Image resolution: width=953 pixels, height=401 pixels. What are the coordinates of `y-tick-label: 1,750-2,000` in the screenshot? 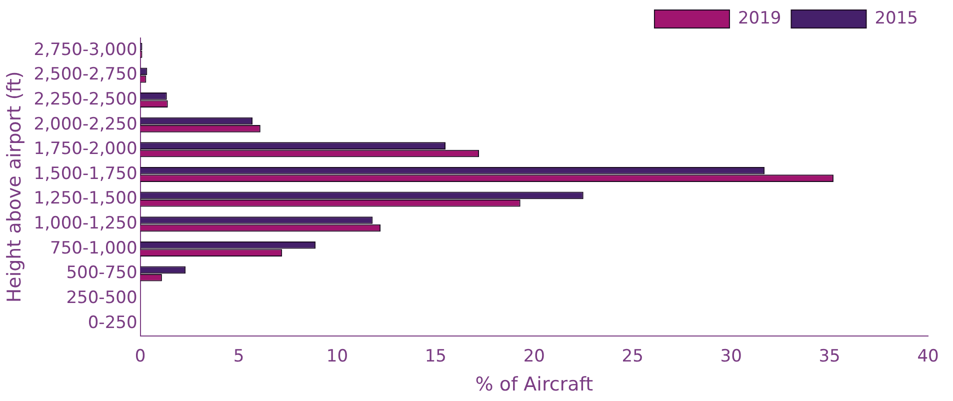 It's located at (86, 149).